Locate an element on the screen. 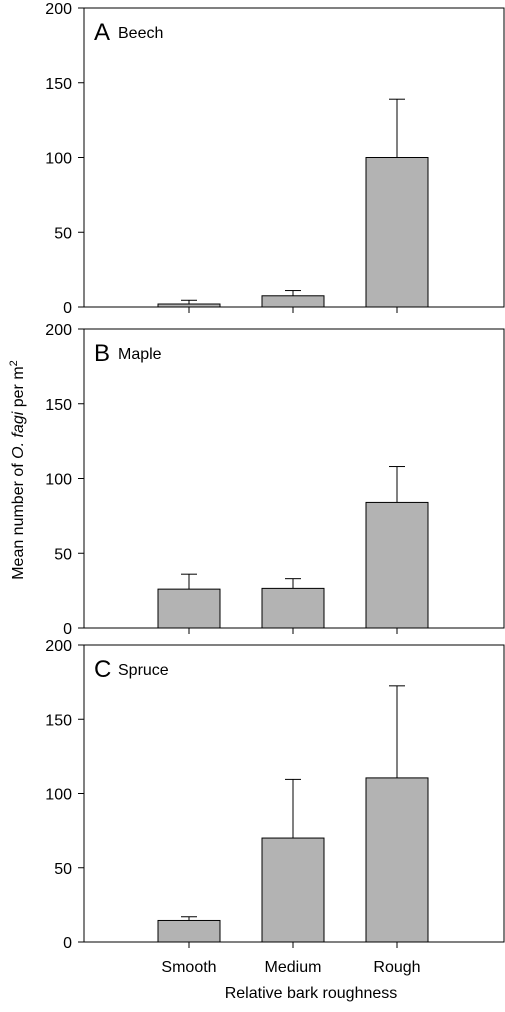  x-tick-labels: Smooth Medium Rough is located at coordinates (290, 967).